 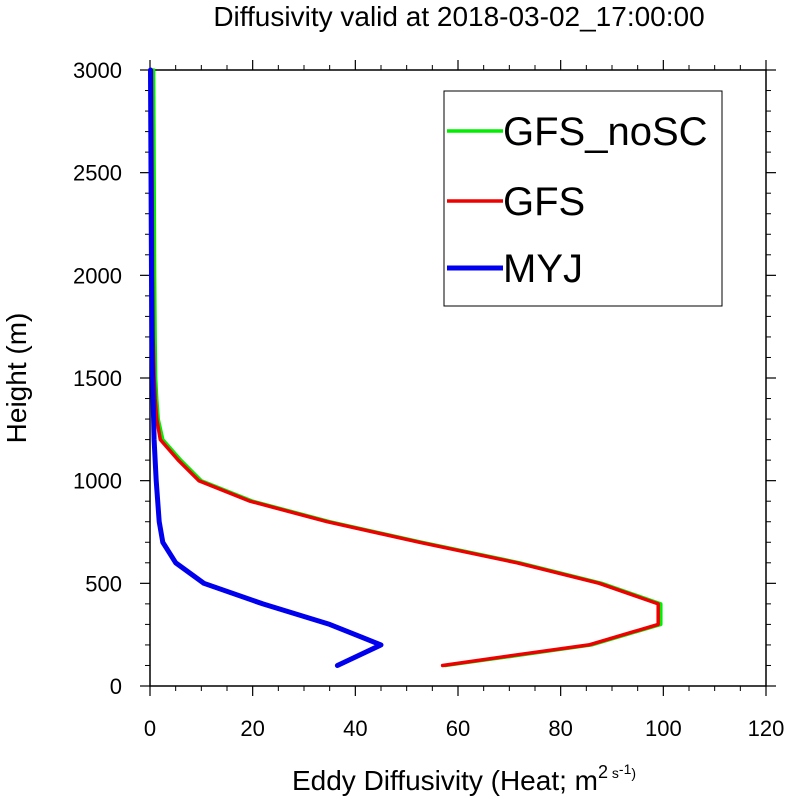 I want to click on y-tick-label: 3000, so click(x=97, y=70).